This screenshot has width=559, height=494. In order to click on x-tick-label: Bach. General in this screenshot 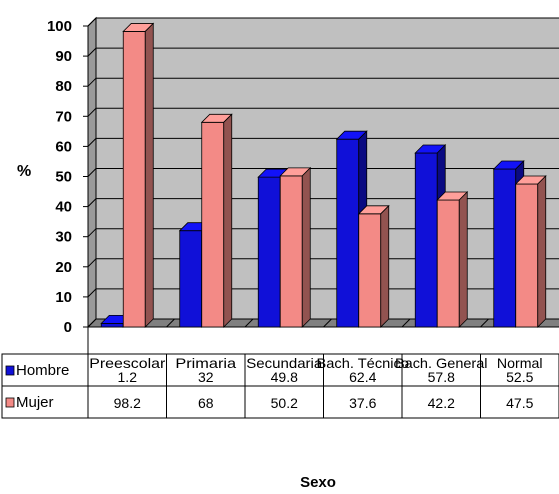, I will do `click(441, 363)`.